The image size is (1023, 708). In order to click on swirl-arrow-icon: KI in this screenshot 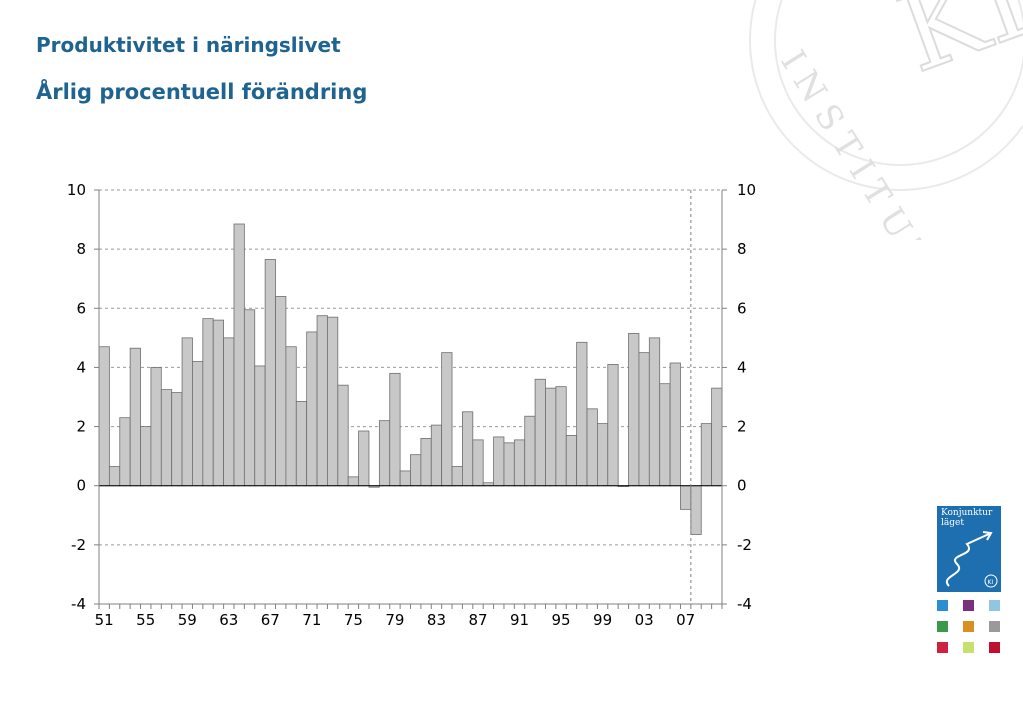, I will do `click(971, 559)`.